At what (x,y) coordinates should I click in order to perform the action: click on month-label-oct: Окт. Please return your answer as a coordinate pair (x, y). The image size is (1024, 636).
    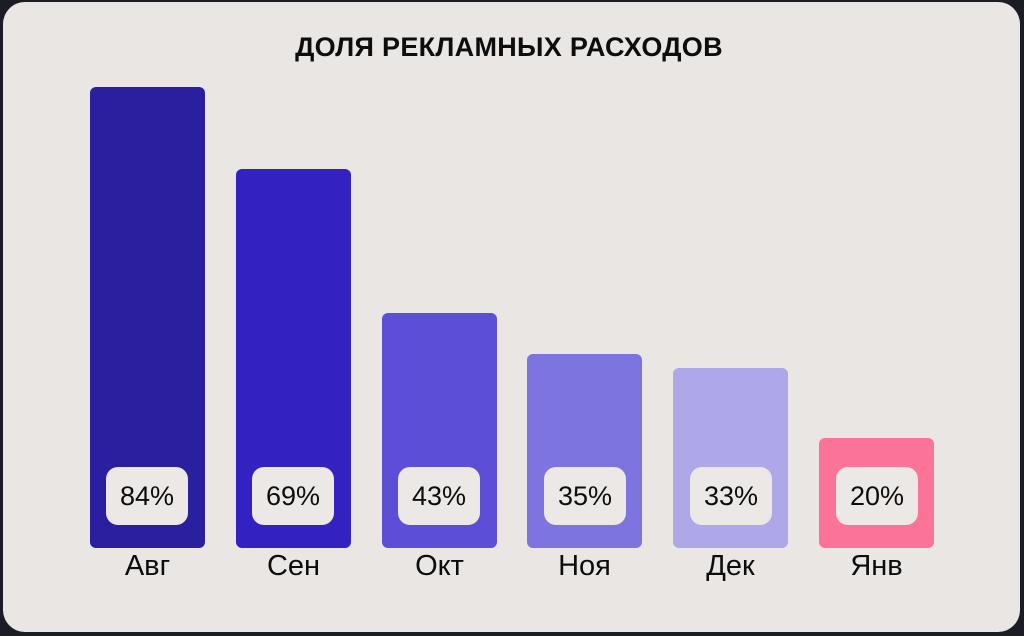
    Looking at the image, I should click on (439, 566).